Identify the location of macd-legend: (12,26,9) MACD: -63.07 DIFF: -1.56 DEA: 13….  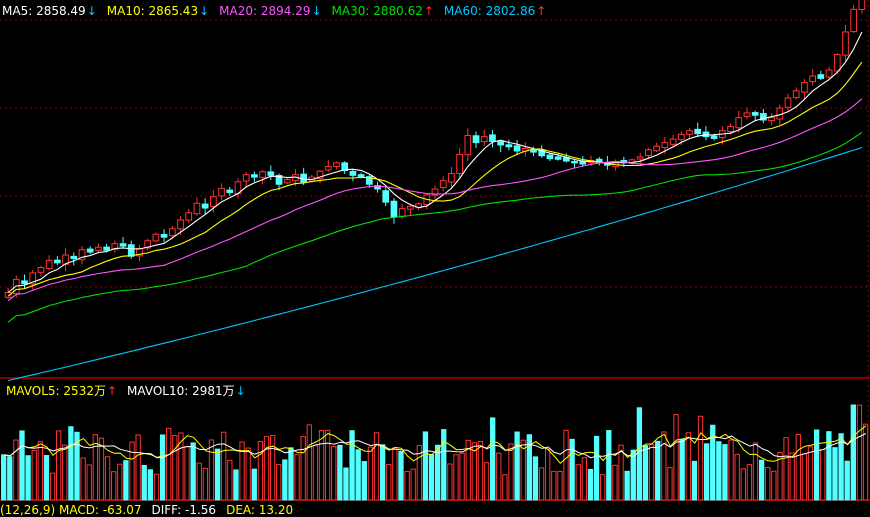
(151, 510).